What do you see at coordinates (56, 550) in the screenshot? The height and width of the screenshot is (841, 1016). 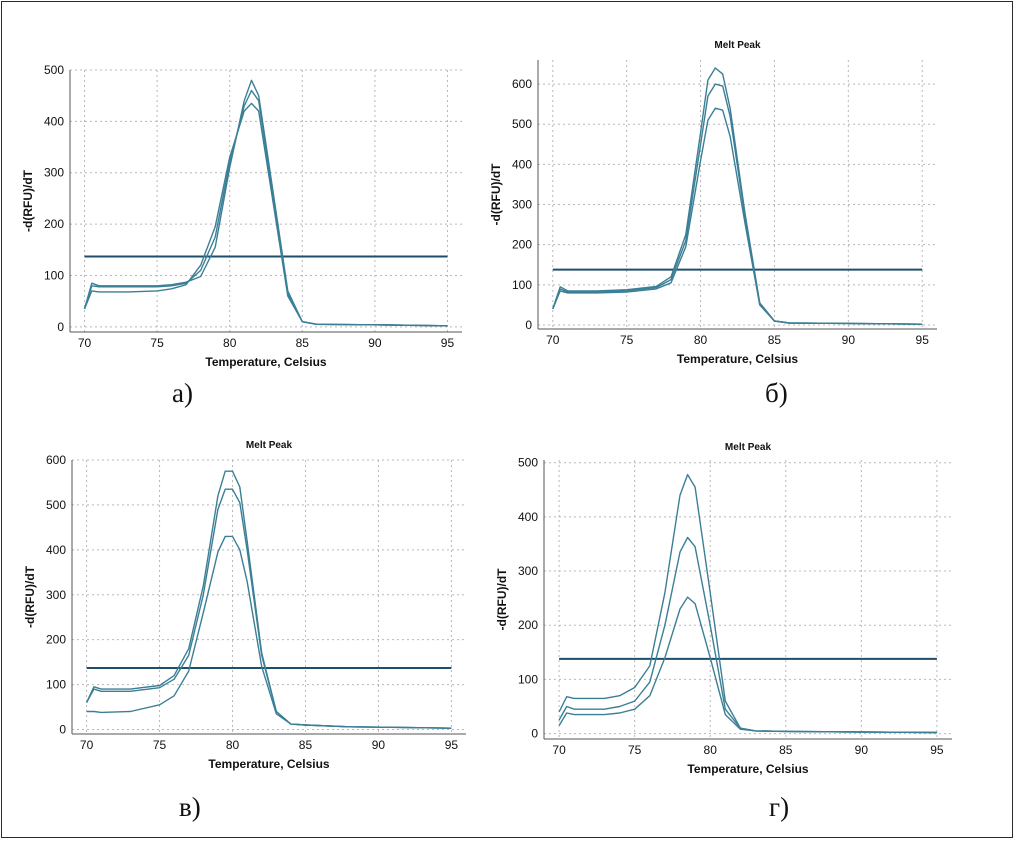 I see `y-tick-label-c-4: 400` at bounding box center [56, 550].